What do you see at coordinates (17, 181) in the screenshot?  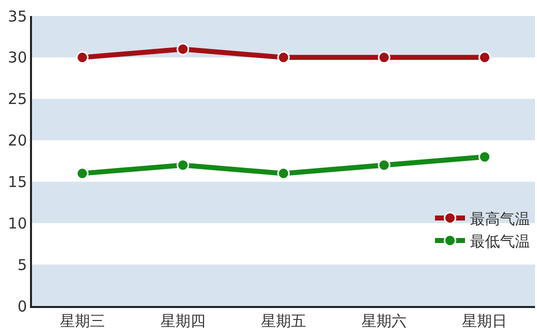 I see `y-tick-label: 15` at bounding box center [17, 181].